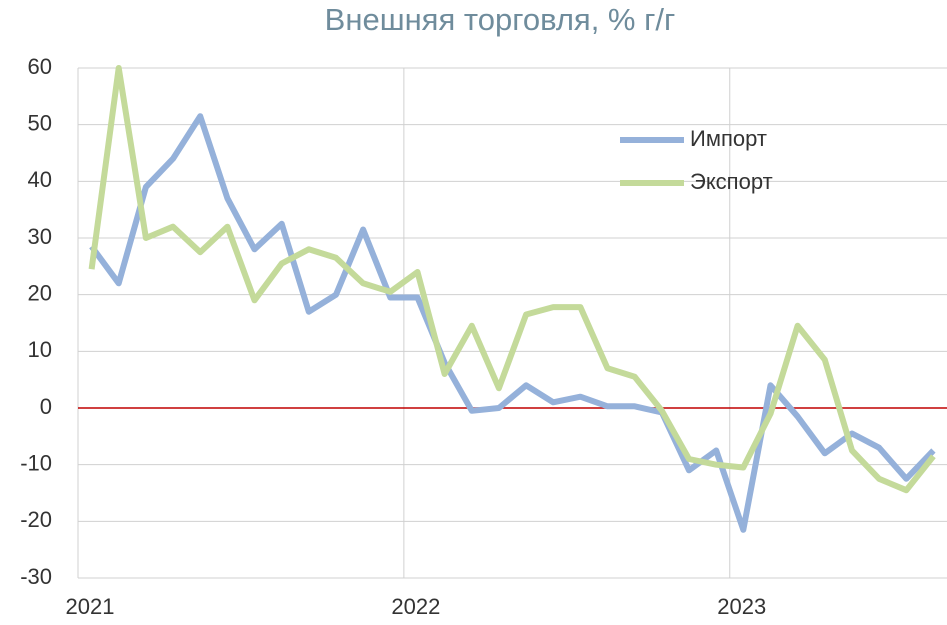 The height and width of the screenshot is (625, 947). What do you see at coordinates (415, 606) in the screenshot?
I see `x-tick-label: 2022` at bounding box center [415, 606].